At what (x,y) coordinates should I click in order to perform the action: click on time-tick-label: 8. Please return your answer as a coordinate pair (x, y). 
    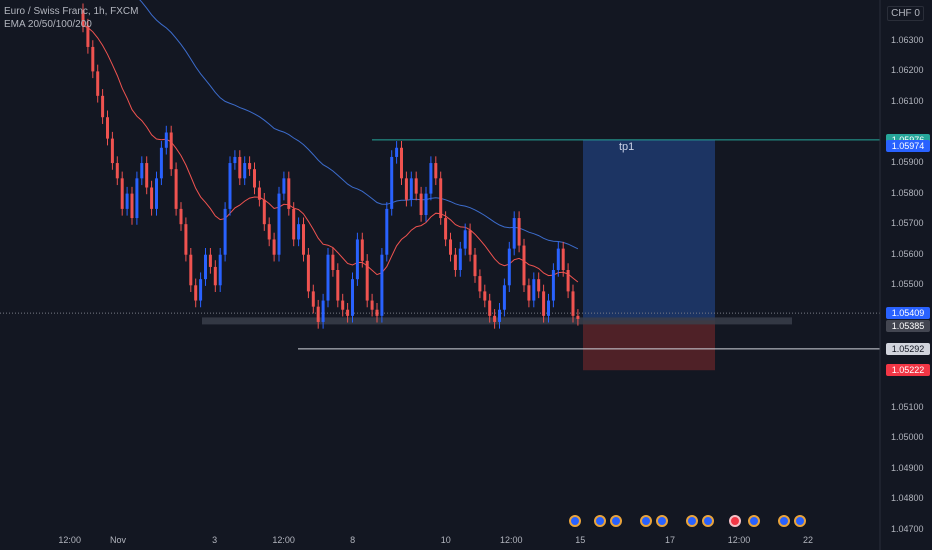
    Looking at the image, I should click on (353, 540).